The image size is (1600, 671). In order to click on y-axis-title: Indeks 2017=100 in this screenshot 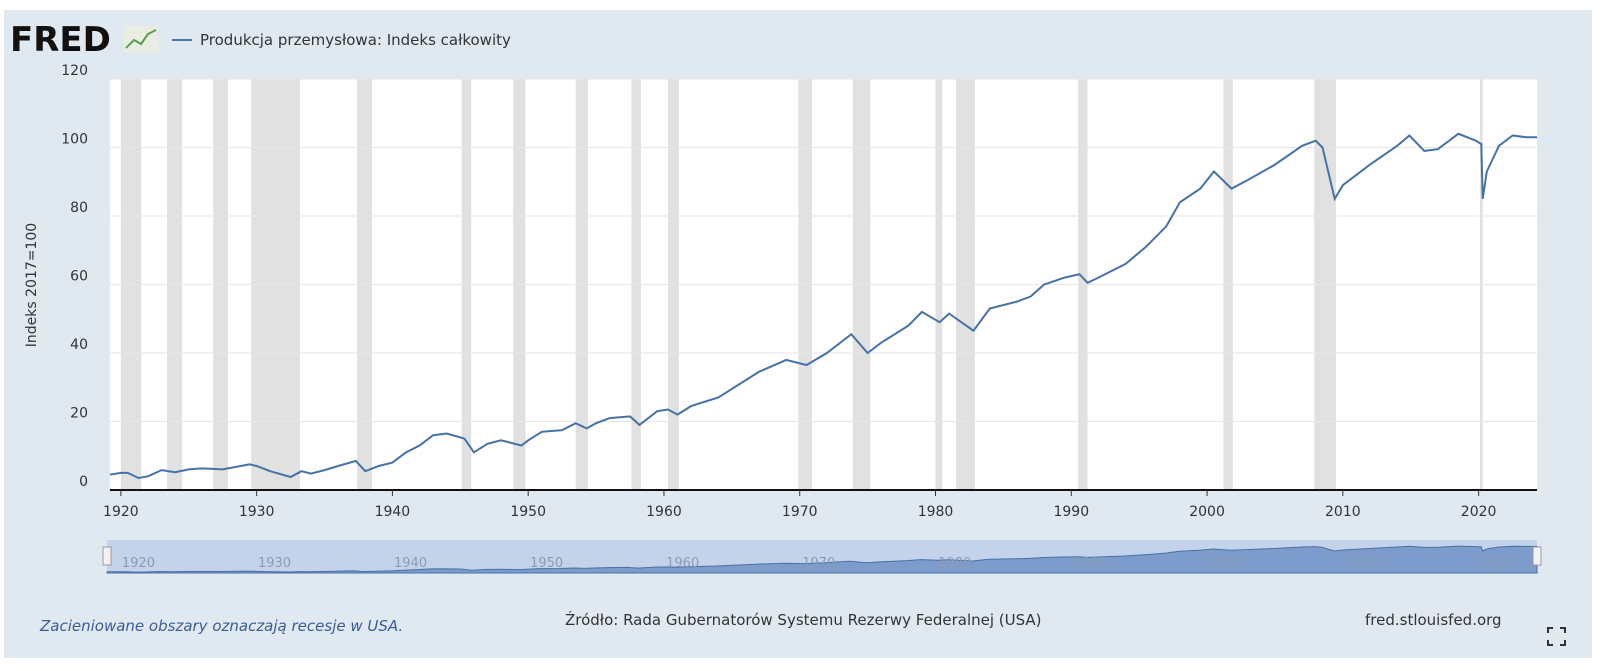, I will do `click(32, 285)`.